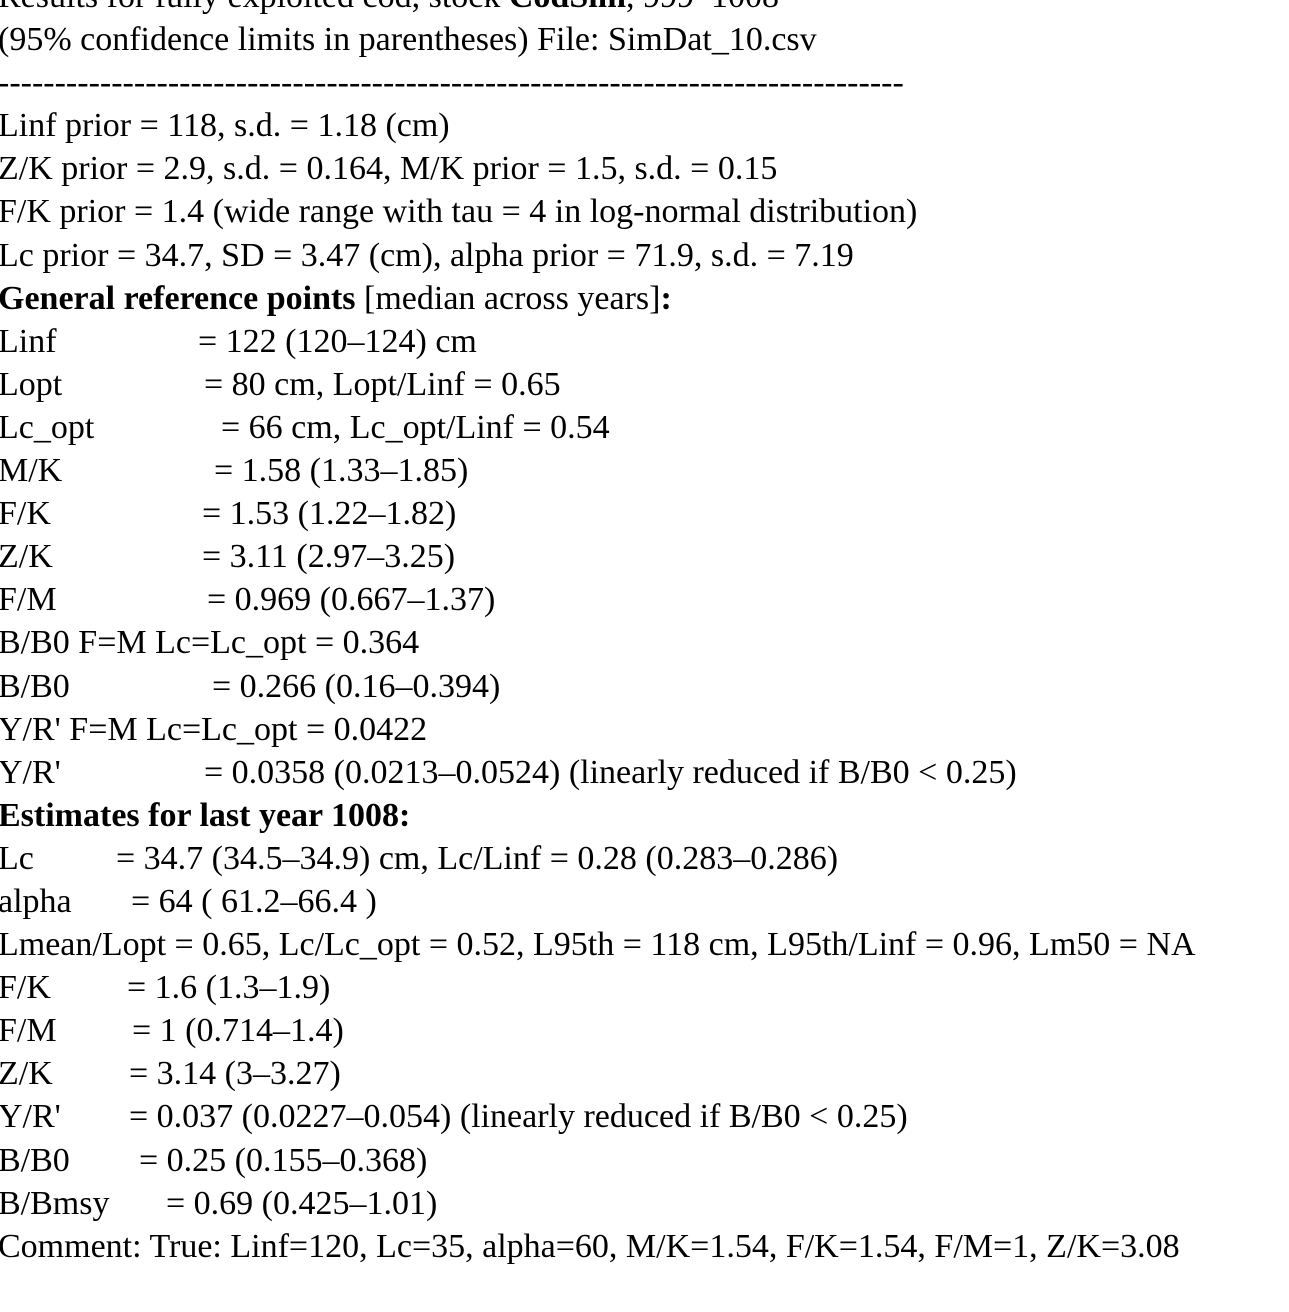 The width and height of the screenshot is (1289, 1312). I want to click on general-heading-bold: General reference points, so click(178, 298).